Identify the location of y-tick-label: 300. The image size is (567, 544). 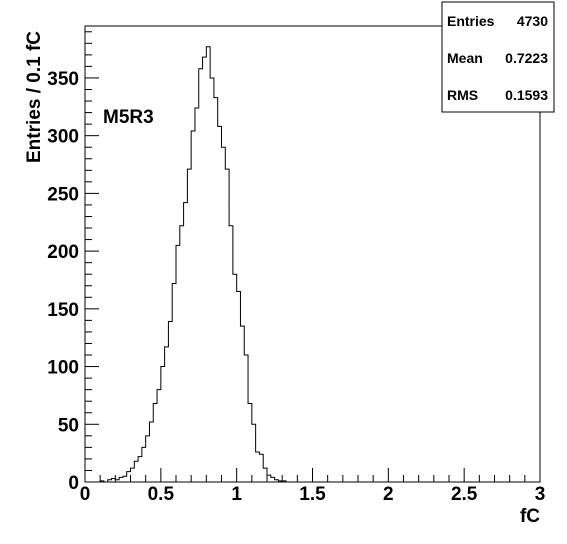
(63, 137).